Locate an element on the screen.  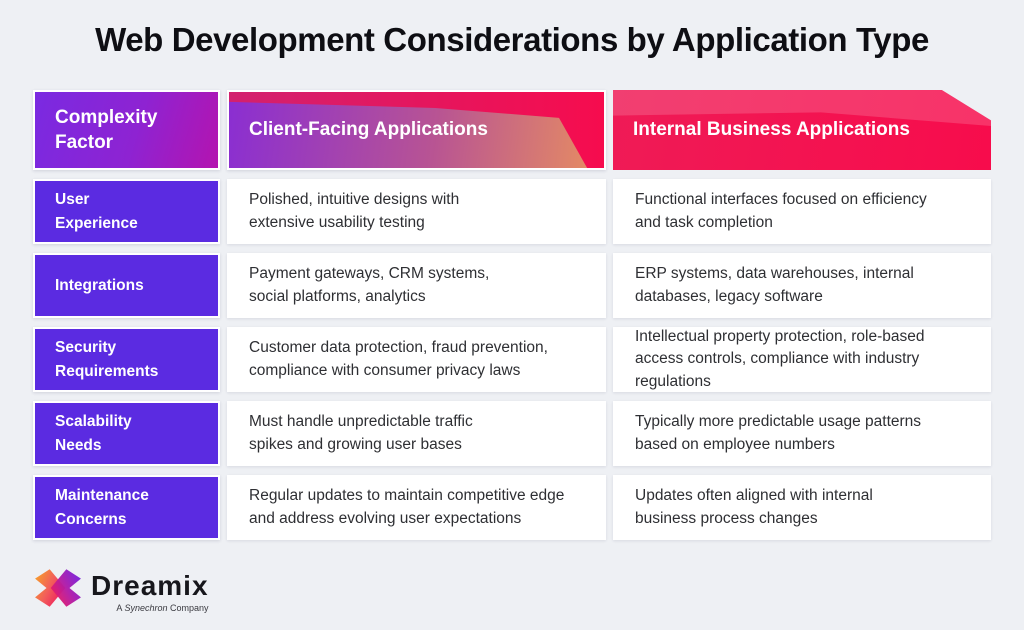
brand-footer: Dreamix A Synechron Company is located at coordinates (121, 588).